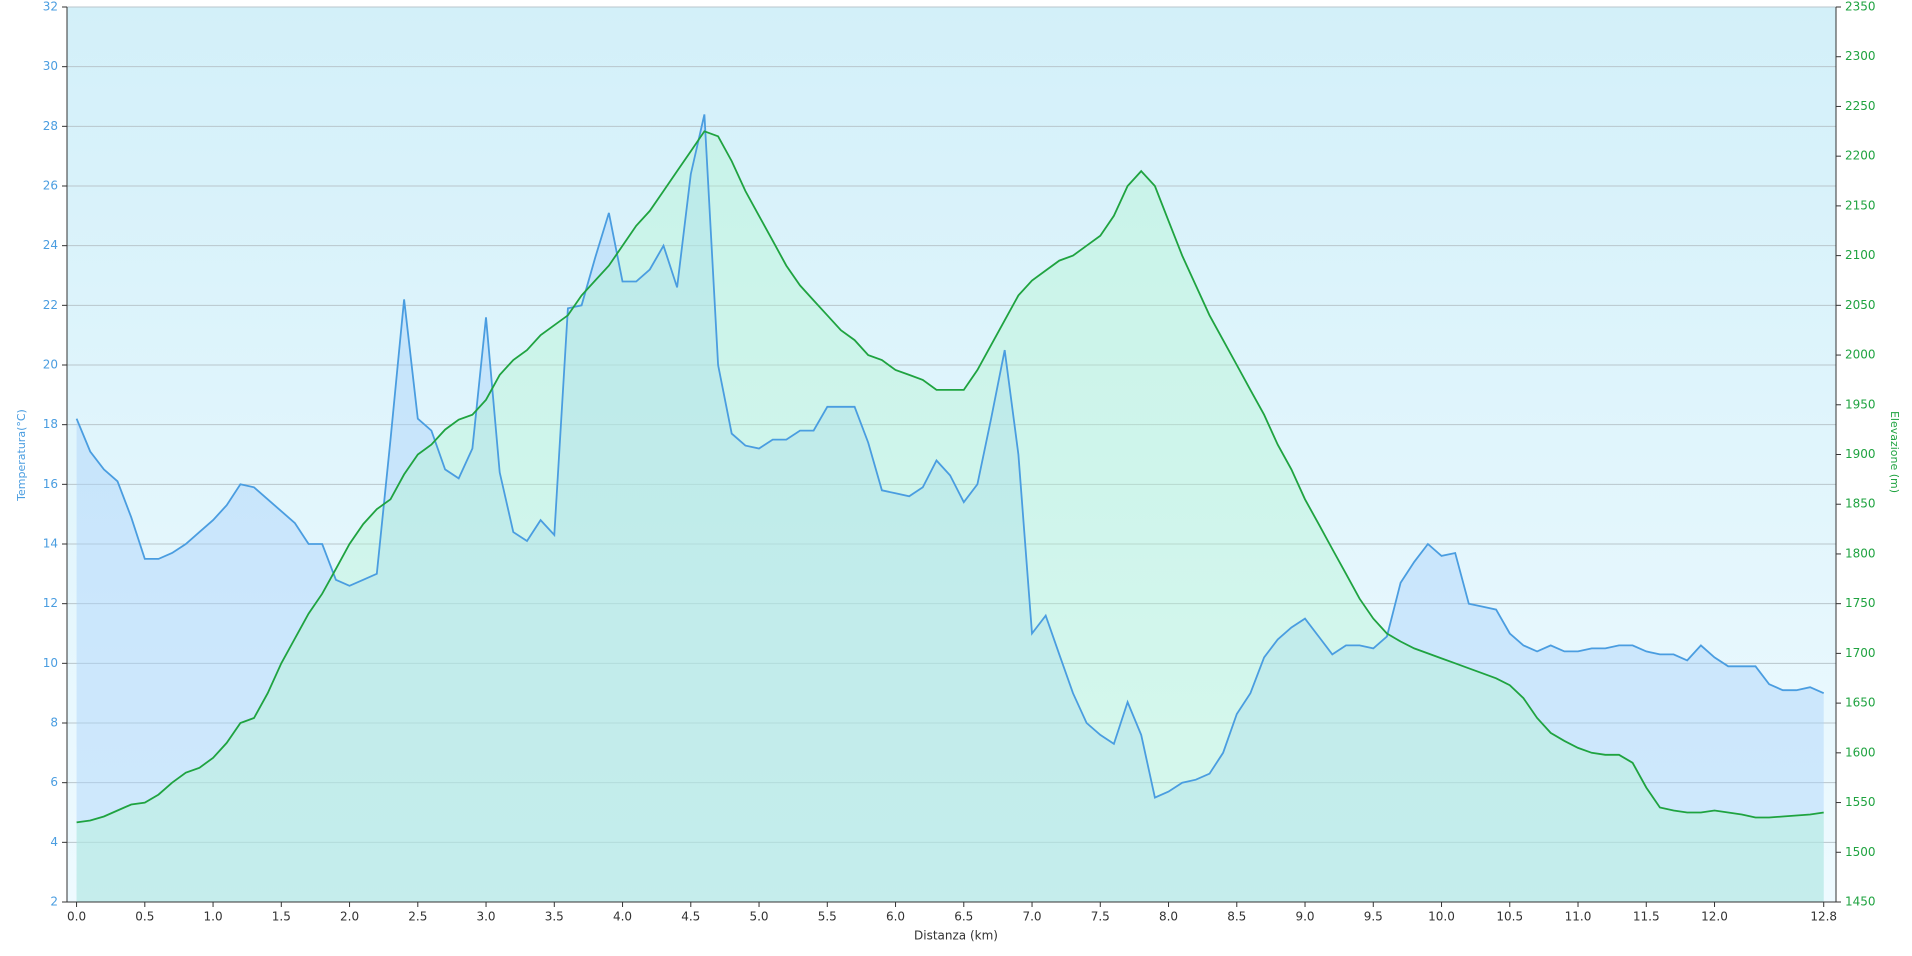 The image size is (1912, 956). What do you see at coordinates (1860, 404) in the screenshot?
I see `y2-tick-label: 1950` at bounding box center [1860, 404].